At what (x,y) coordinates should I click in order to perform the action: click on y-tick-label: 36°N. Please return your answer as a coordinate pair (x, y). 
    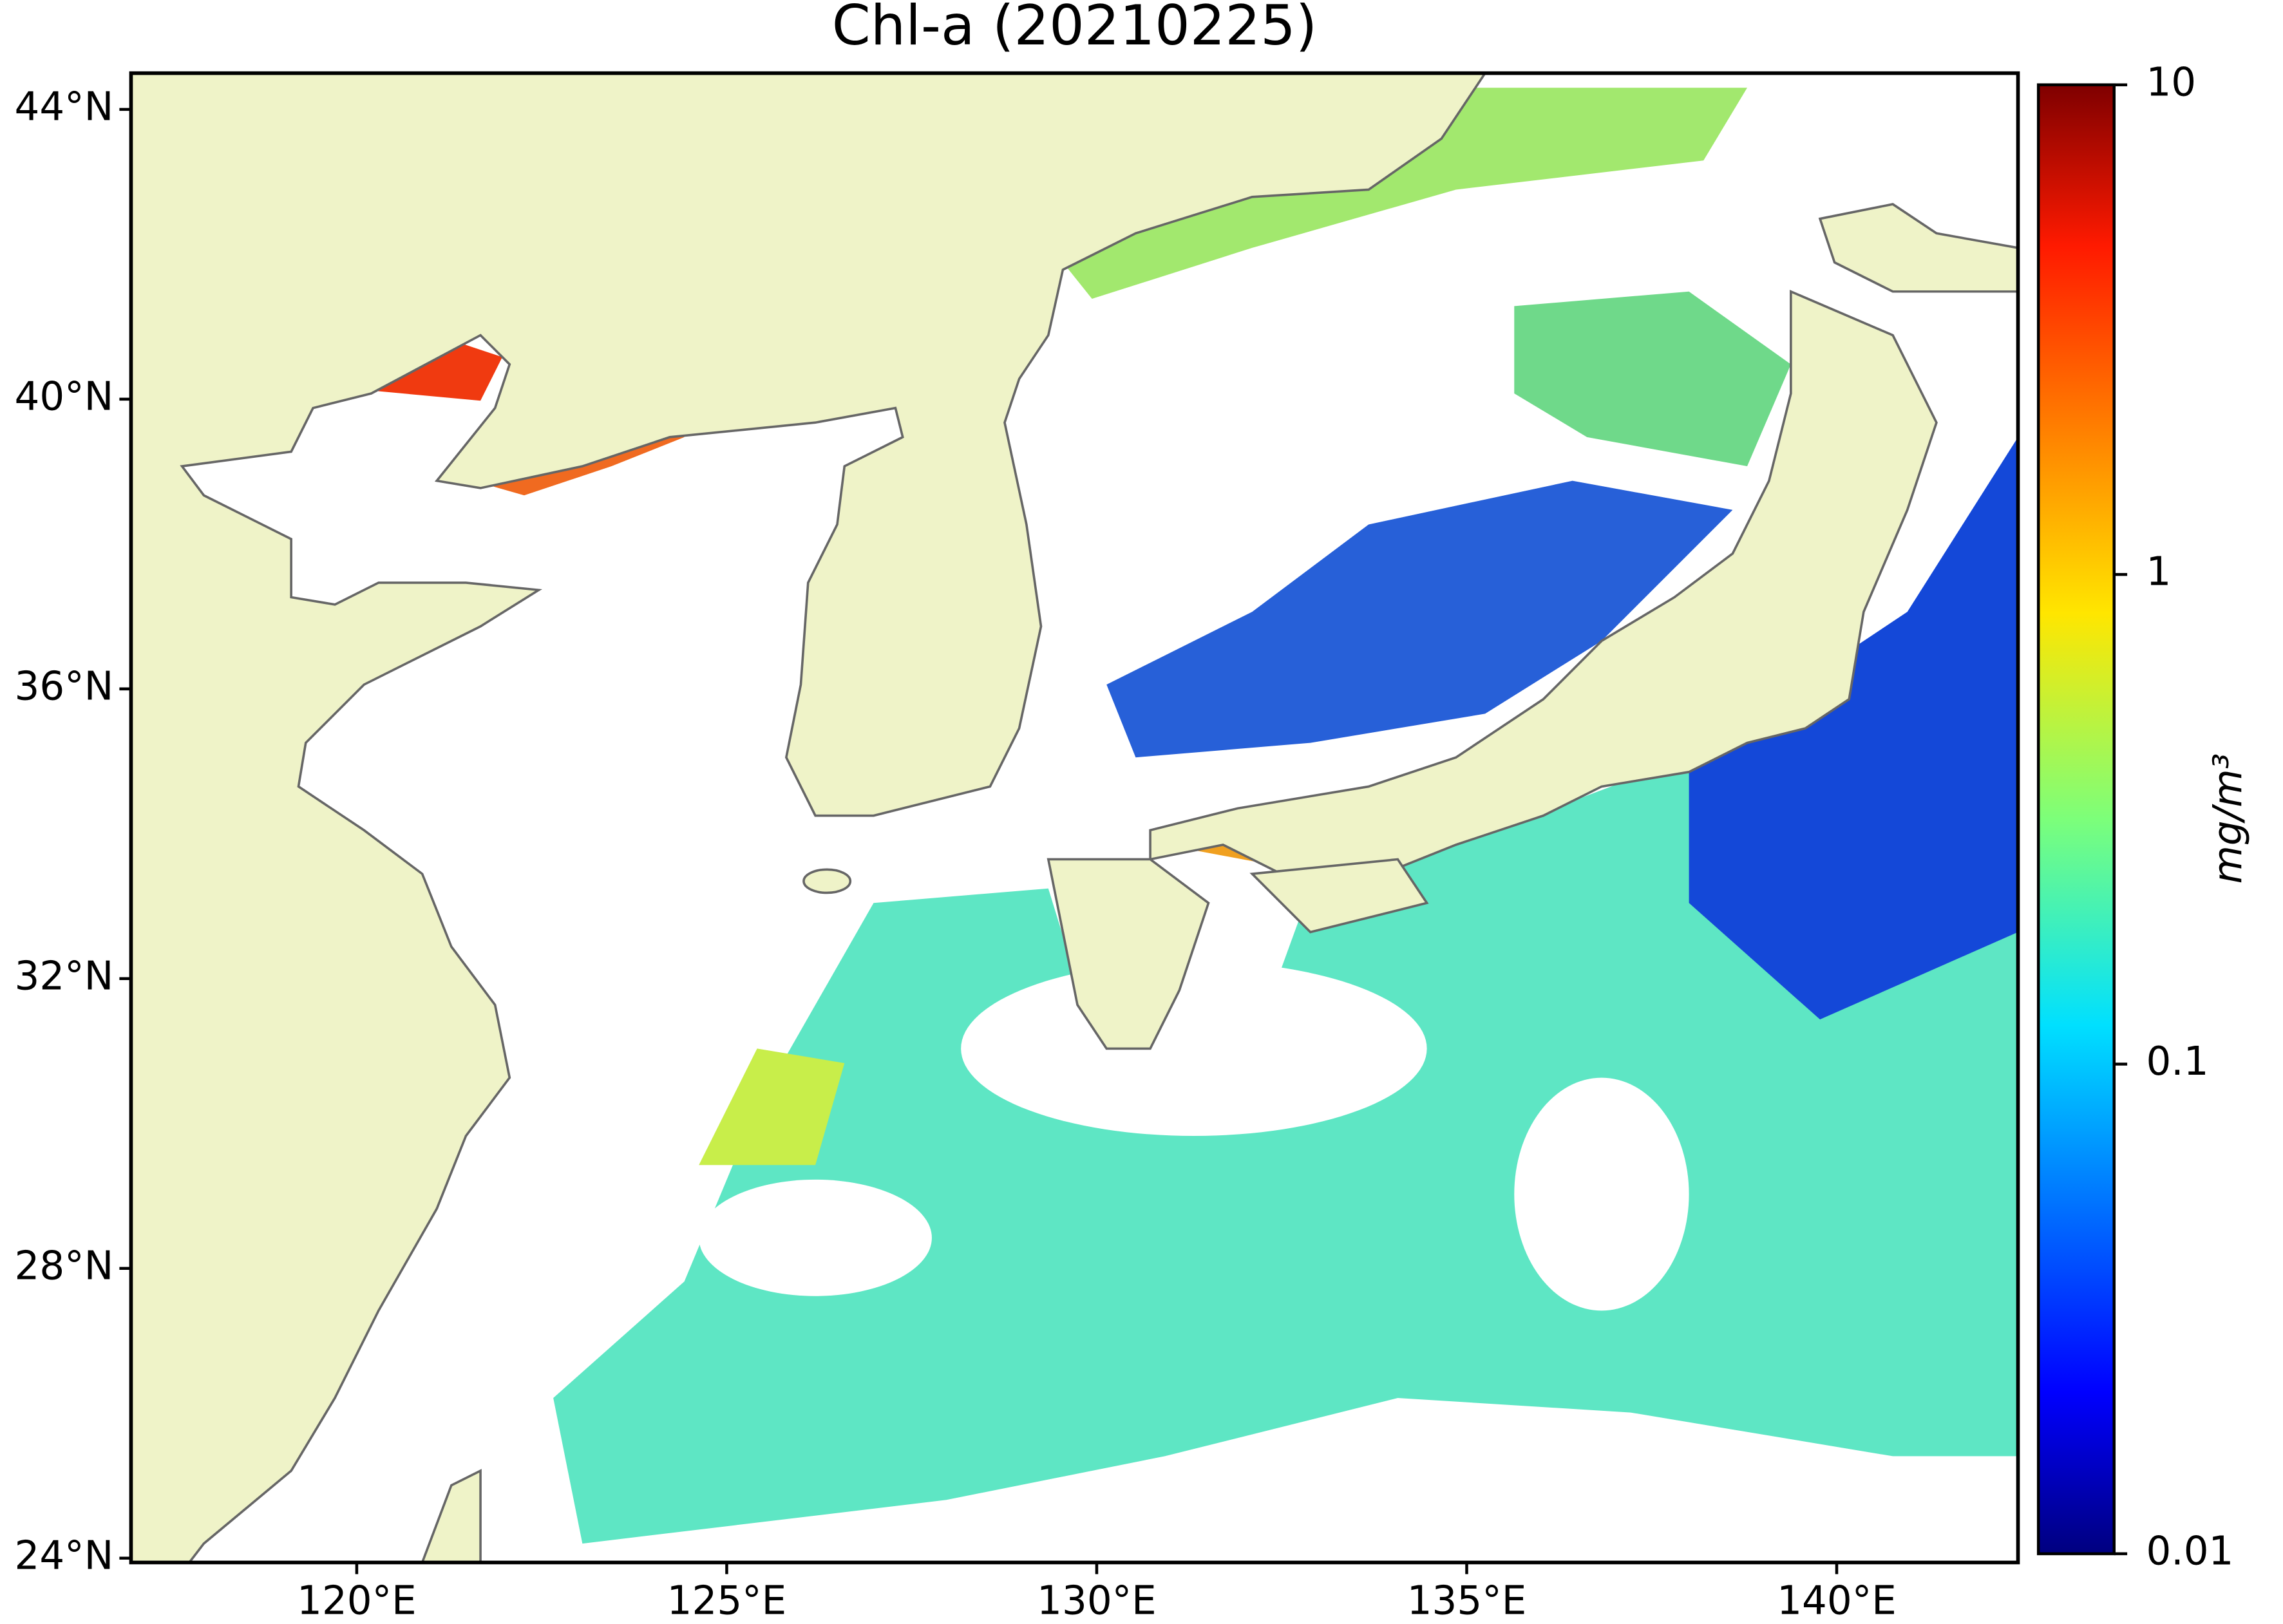
    Looking at the image, I should click on (64, 686).